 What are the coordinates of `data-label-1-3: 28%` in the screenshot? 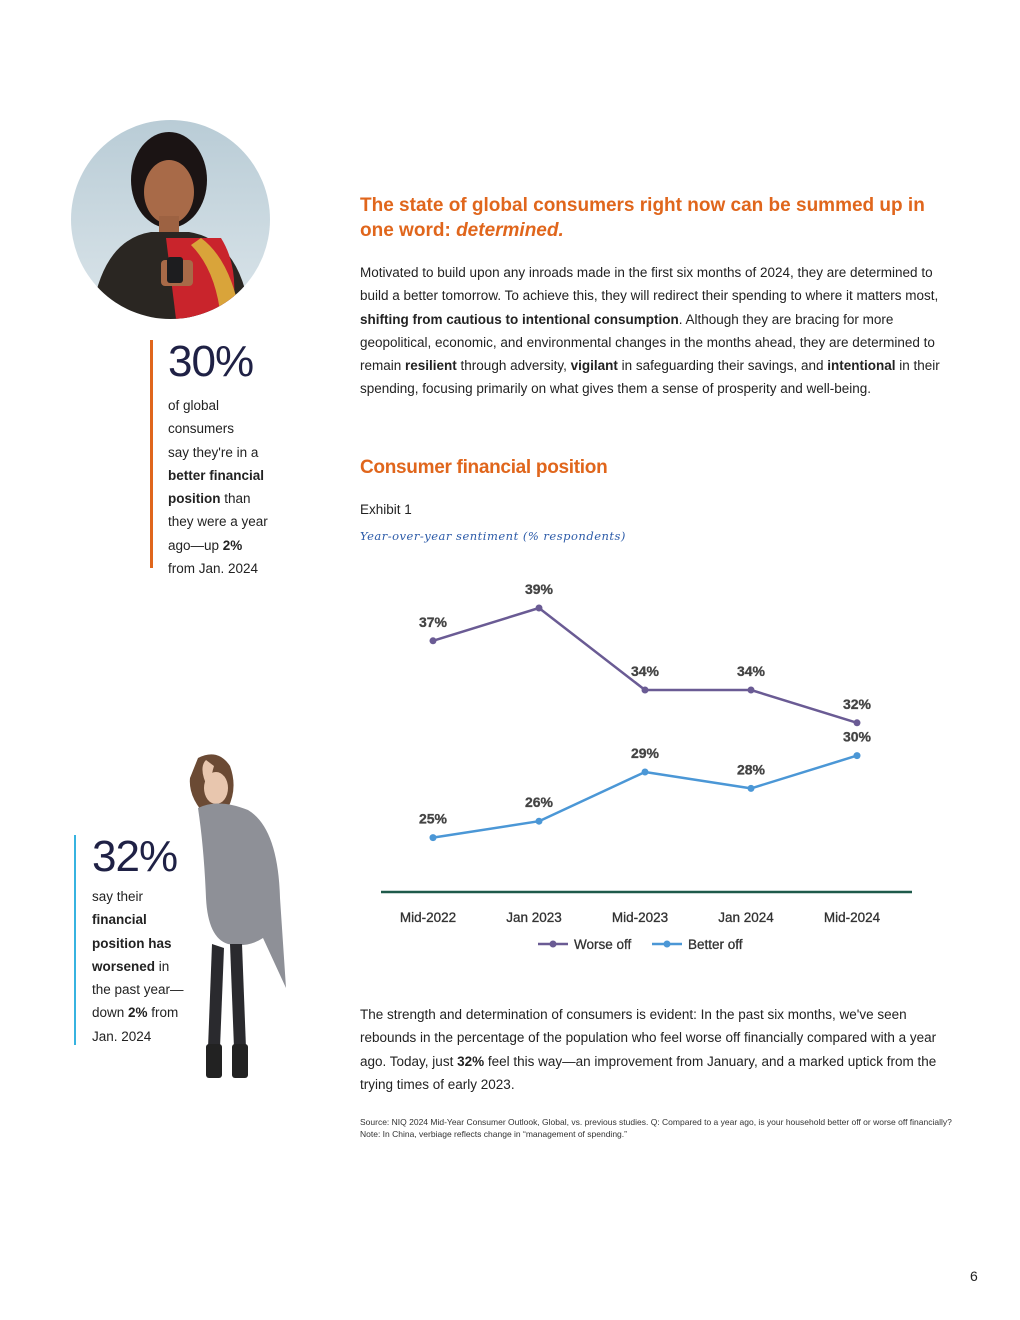 It's located at (751, 769).